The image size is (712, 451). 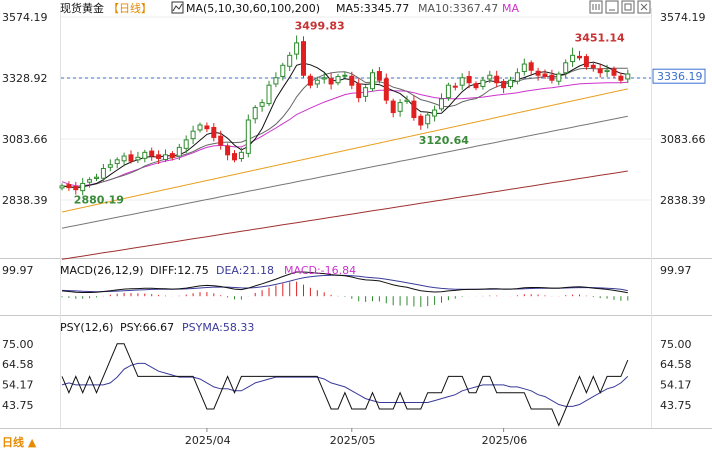 I want to click on psyma-line, so click(x=345, y=384).